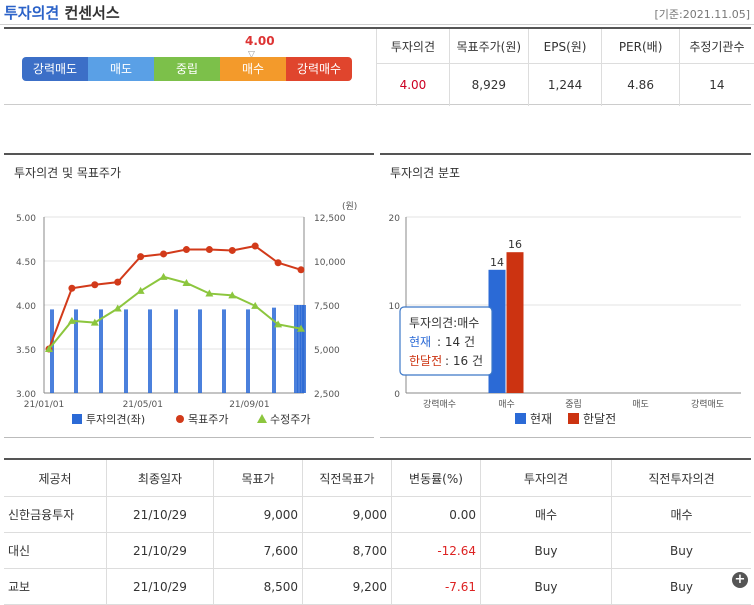 This screenshot has width=754, height=605. I want to click on tooltip-value-prev: : 16 건, so click(464, 361).